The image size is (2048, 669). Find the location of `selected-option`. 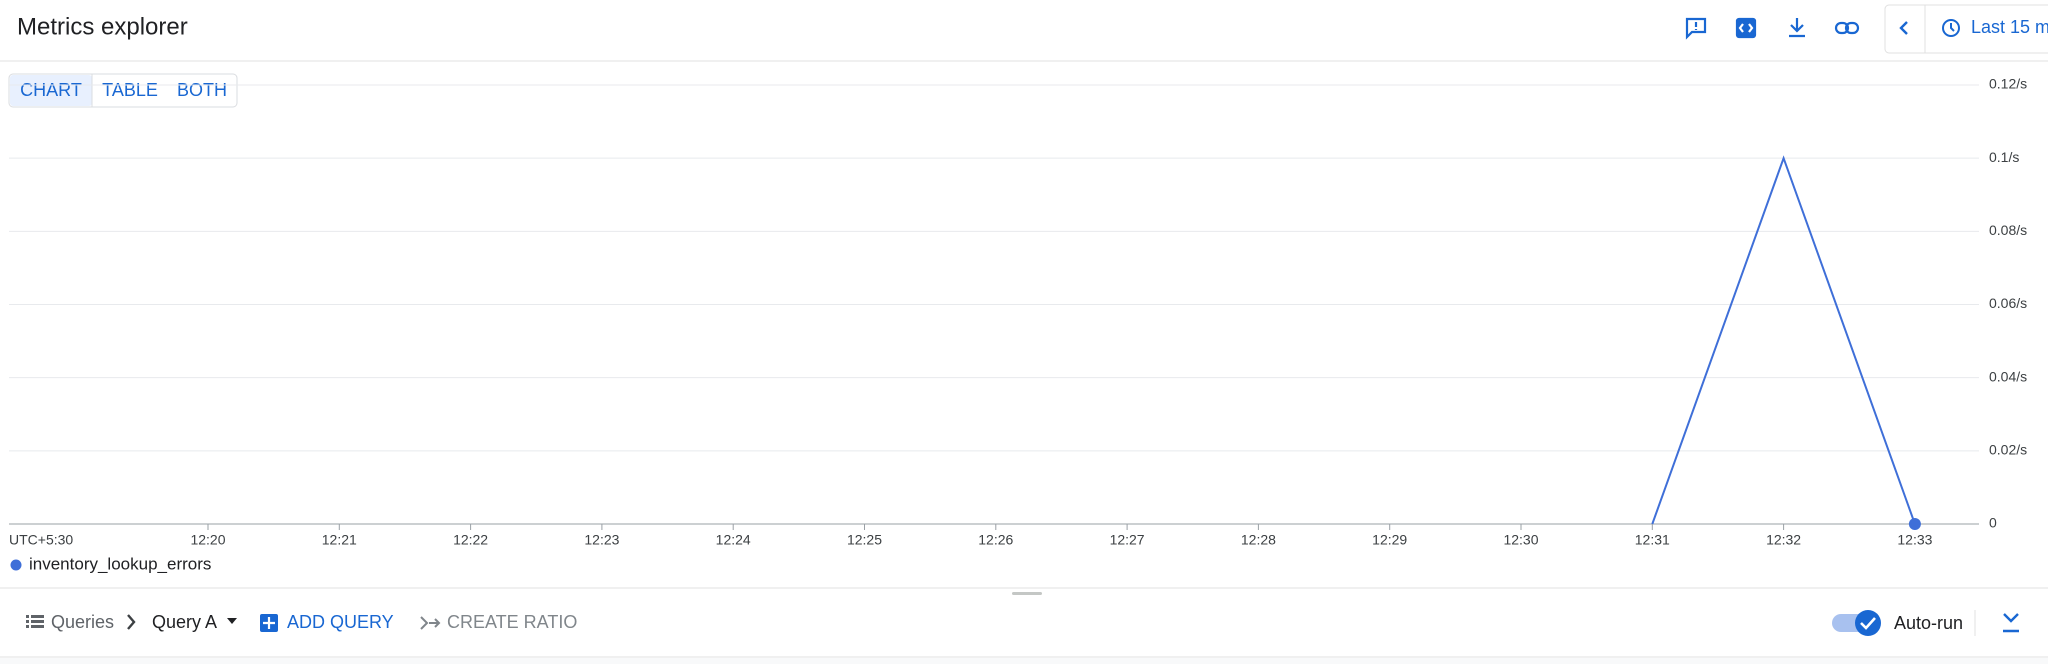

selected-option is located at coordinates (51, 90).